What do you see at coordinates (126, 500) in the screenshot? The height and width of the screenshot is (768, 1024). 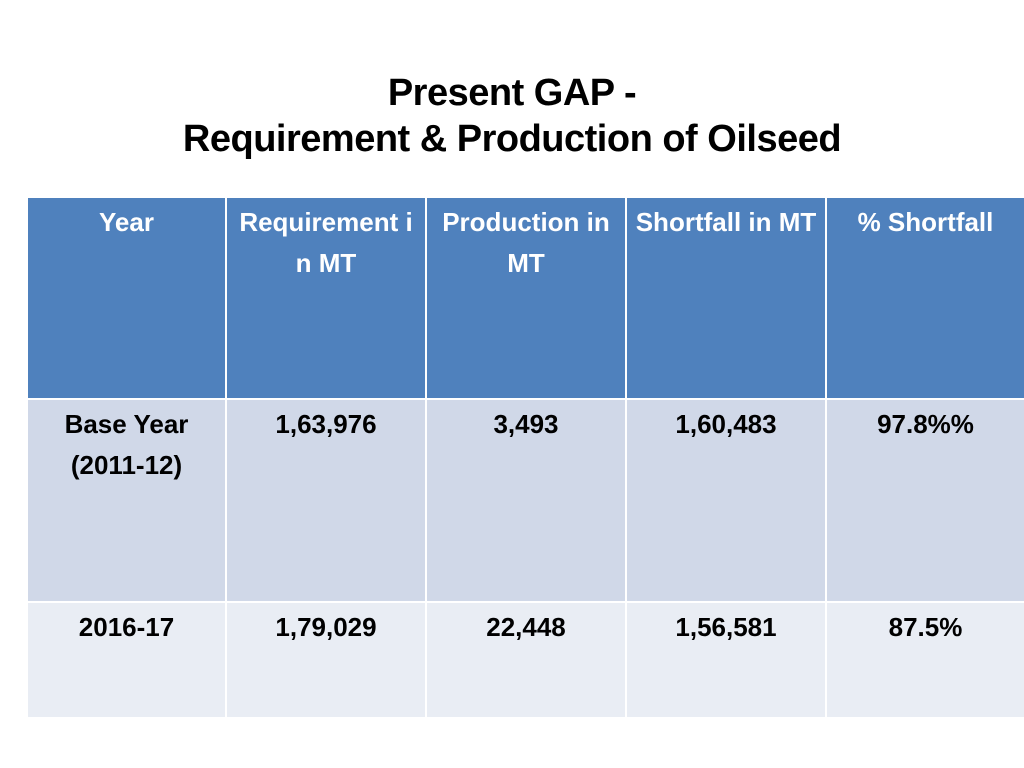 I see `cell-year: Base Year (2011-12)` at bounding box center [126, 500].